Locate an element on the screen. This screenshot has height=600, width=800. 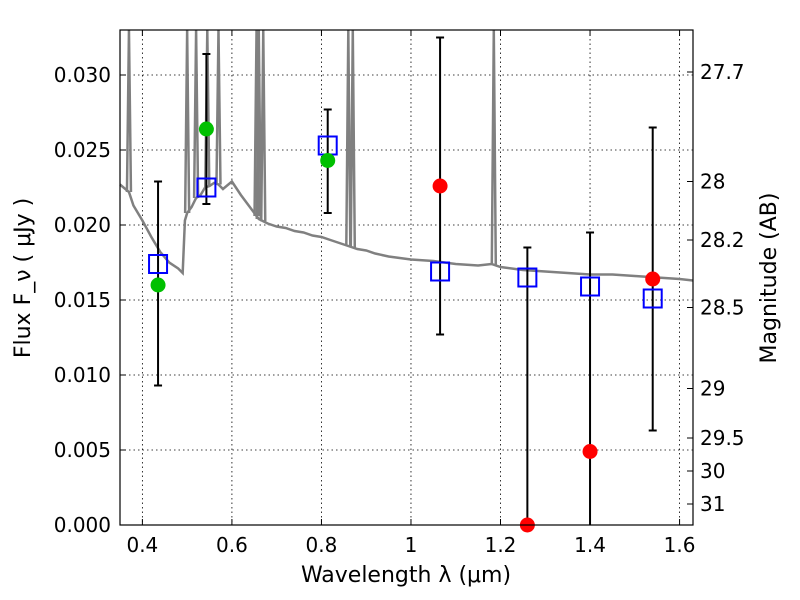
x-tick-label: 0.8 is located at coordinates (322, 545).